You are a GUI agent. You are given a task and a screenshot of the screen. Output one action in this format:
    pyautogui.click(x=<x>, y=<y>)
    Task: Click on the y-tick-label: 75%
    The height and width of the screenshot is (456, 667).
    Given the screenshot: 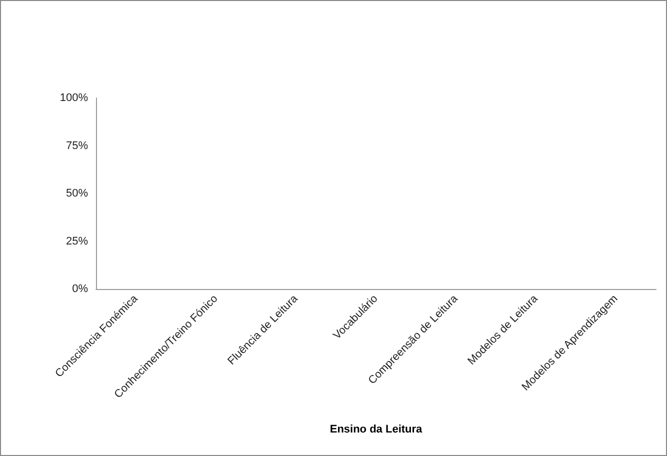 What is the action you would take?
    pyautogui.click(x=77, y=146)
    